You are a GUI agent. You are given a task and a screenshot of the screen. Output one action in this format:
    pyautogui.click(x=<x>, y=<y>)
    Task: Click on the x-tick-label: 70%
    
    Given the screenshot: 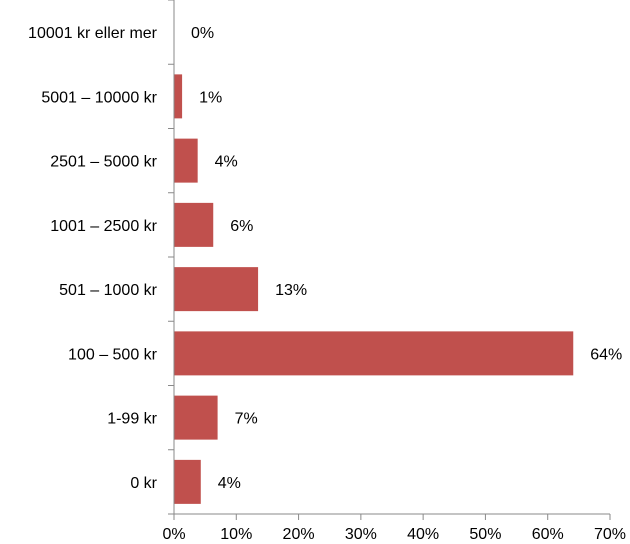 What is the action you would take?
    pyautogui.click(x=610, y=534)
    